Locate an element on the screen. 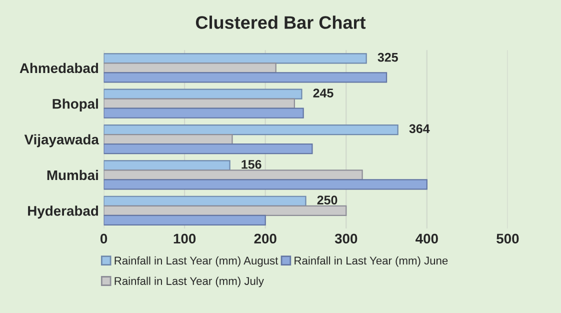 The height and width of the screenshot is (313, 561). legend-label: Rainfall in Last Year (mm) June is located at coordinates (371, 261).